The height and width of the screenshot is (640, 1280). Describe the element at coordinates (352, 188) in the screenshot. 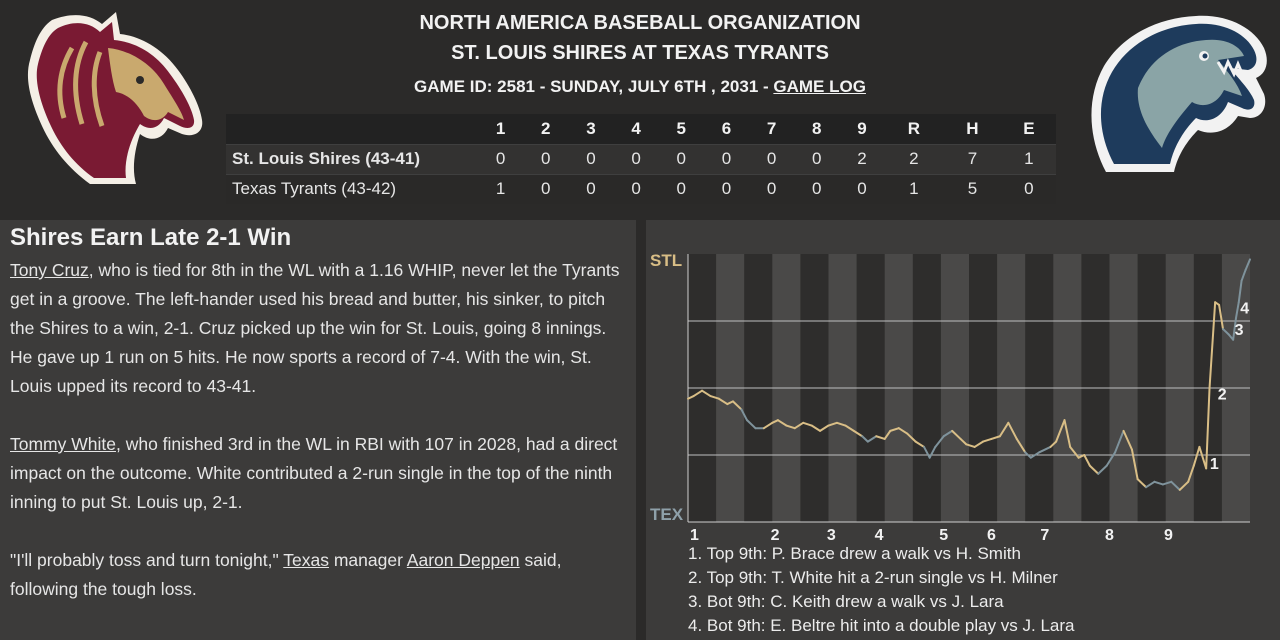

I see `team-name-home: Texas Tyrants (43-42)` at that location.